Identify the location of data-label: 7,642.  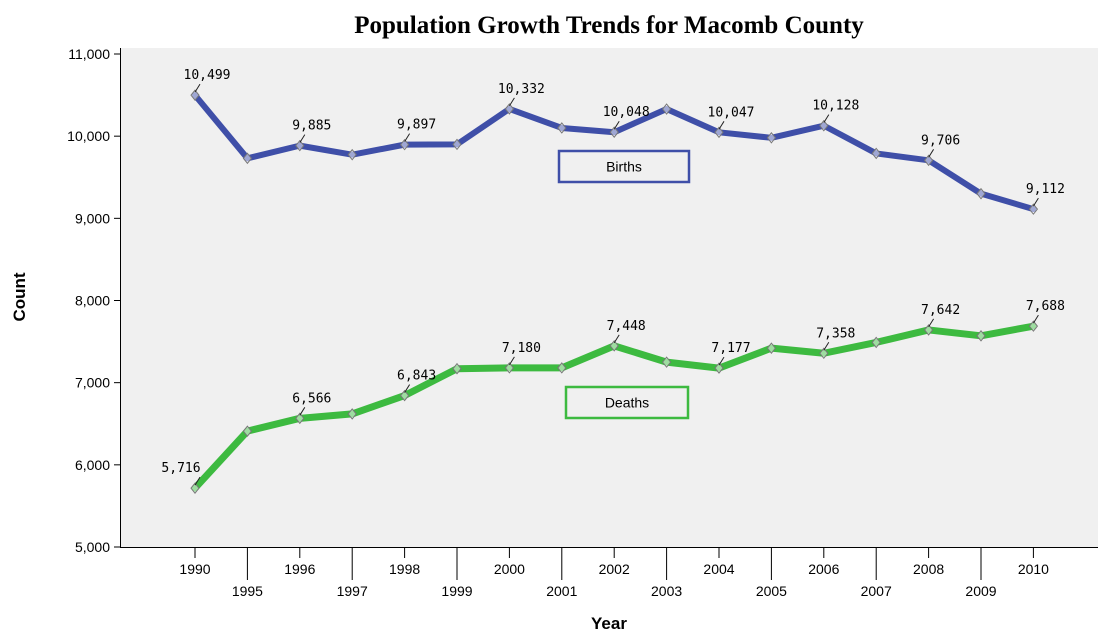
(940, 310).